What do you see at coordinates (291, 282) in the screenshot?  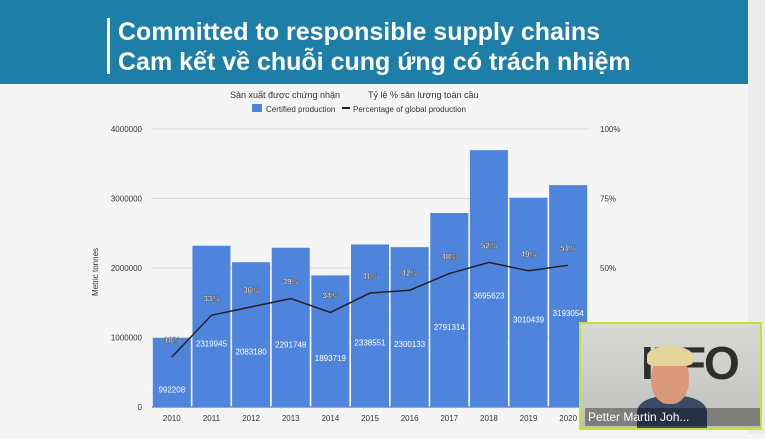 I see `line-value-label: 39%` at bounding box center [291, 282].